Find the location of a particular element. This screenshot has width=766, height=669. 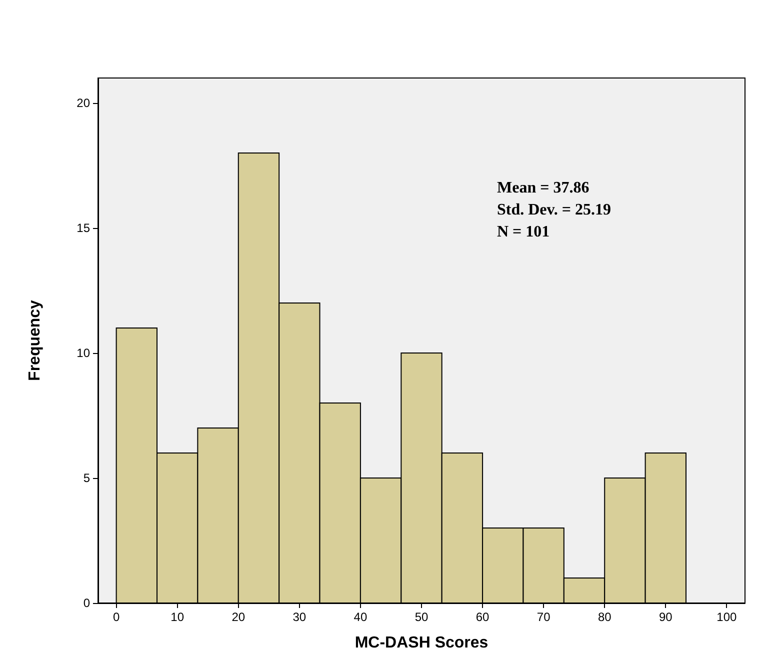

x-tick-label: 30 is located at coordinates (299, 617).